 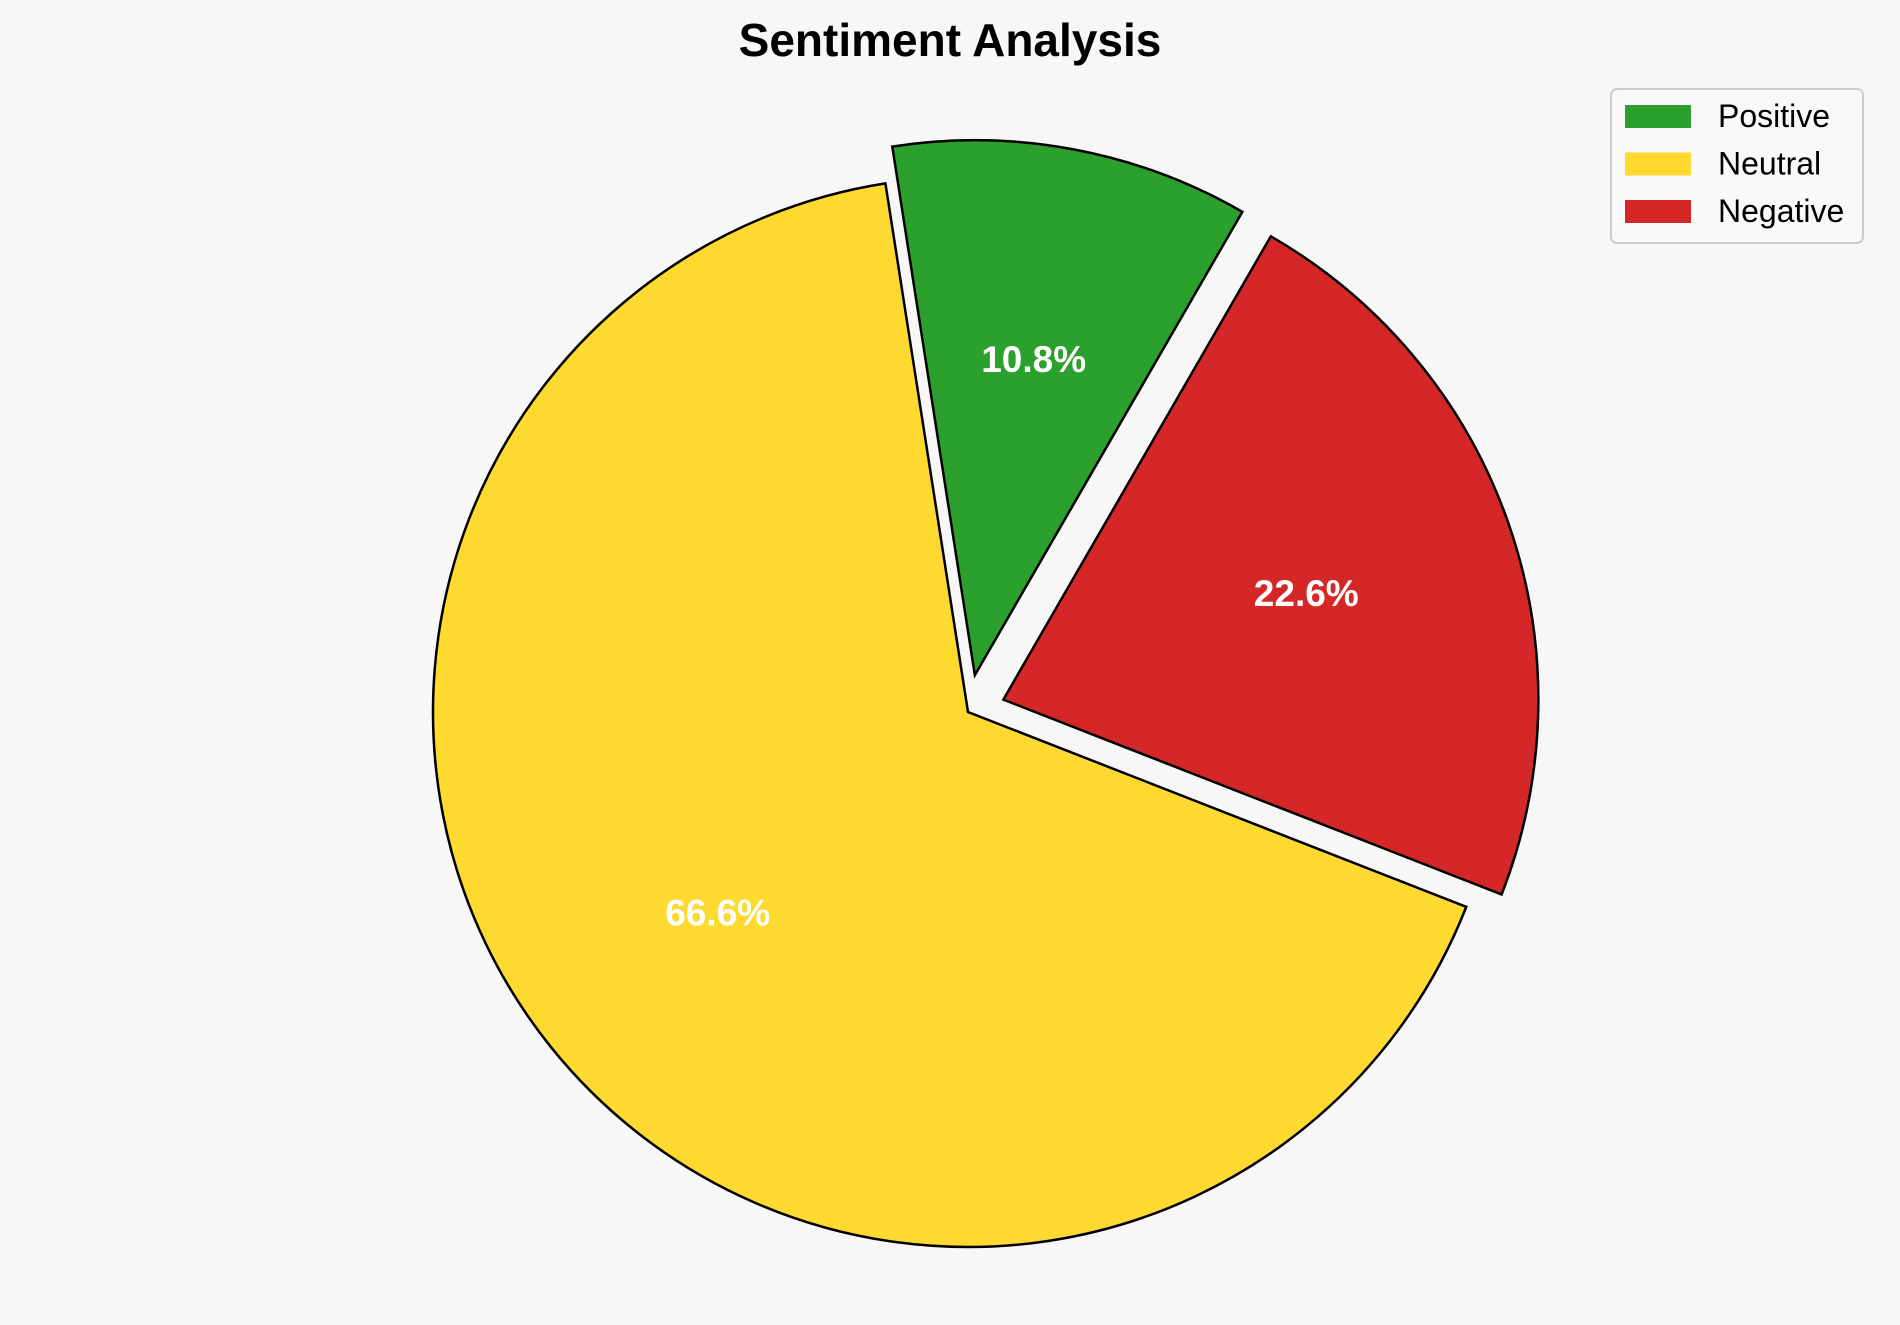 I want to click on chart-title: Sentiment Analysis, so click(x=950, y=40).